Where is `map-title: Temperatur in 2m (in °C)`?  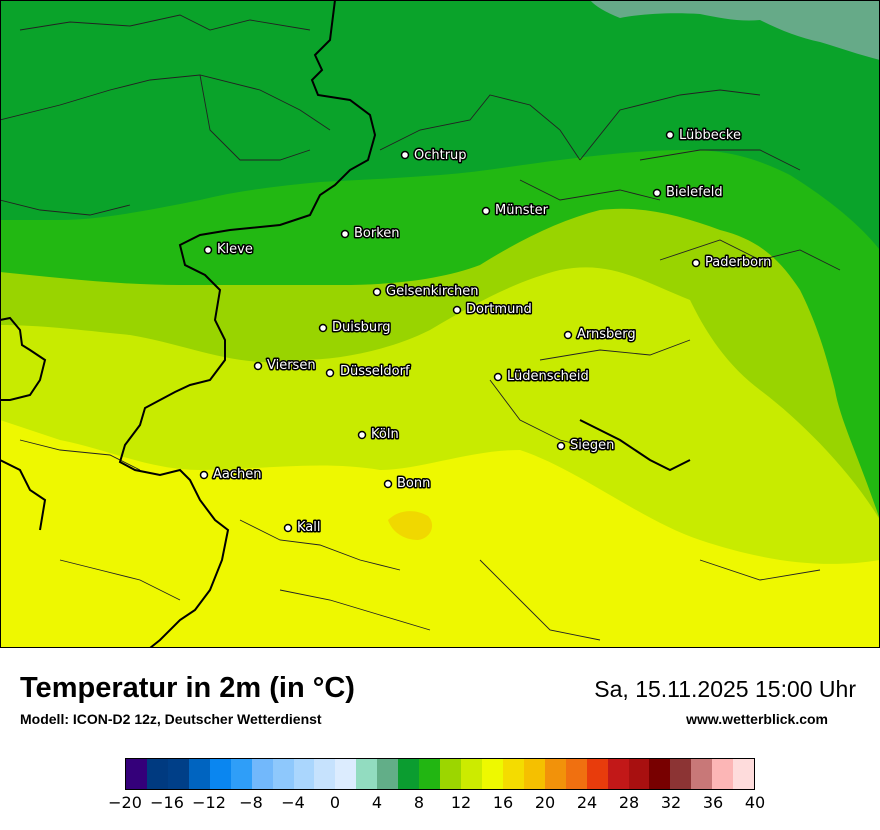
map-title: Temperatur in 2m (in °C) is located at coordinates (187, 688).